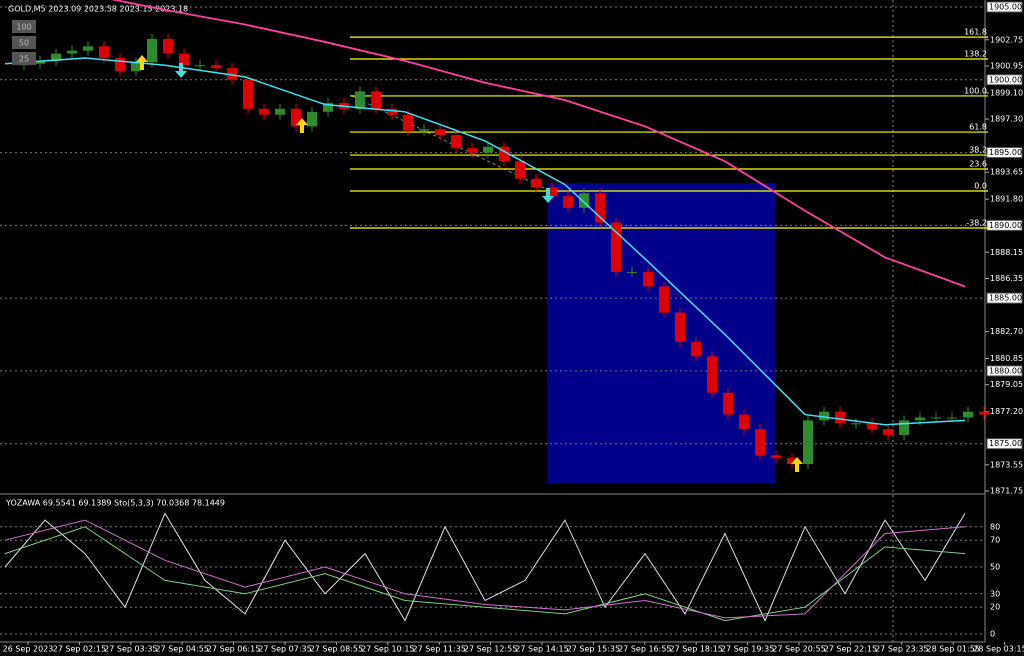  I want to click on sell-arrow, so click(548, 195).